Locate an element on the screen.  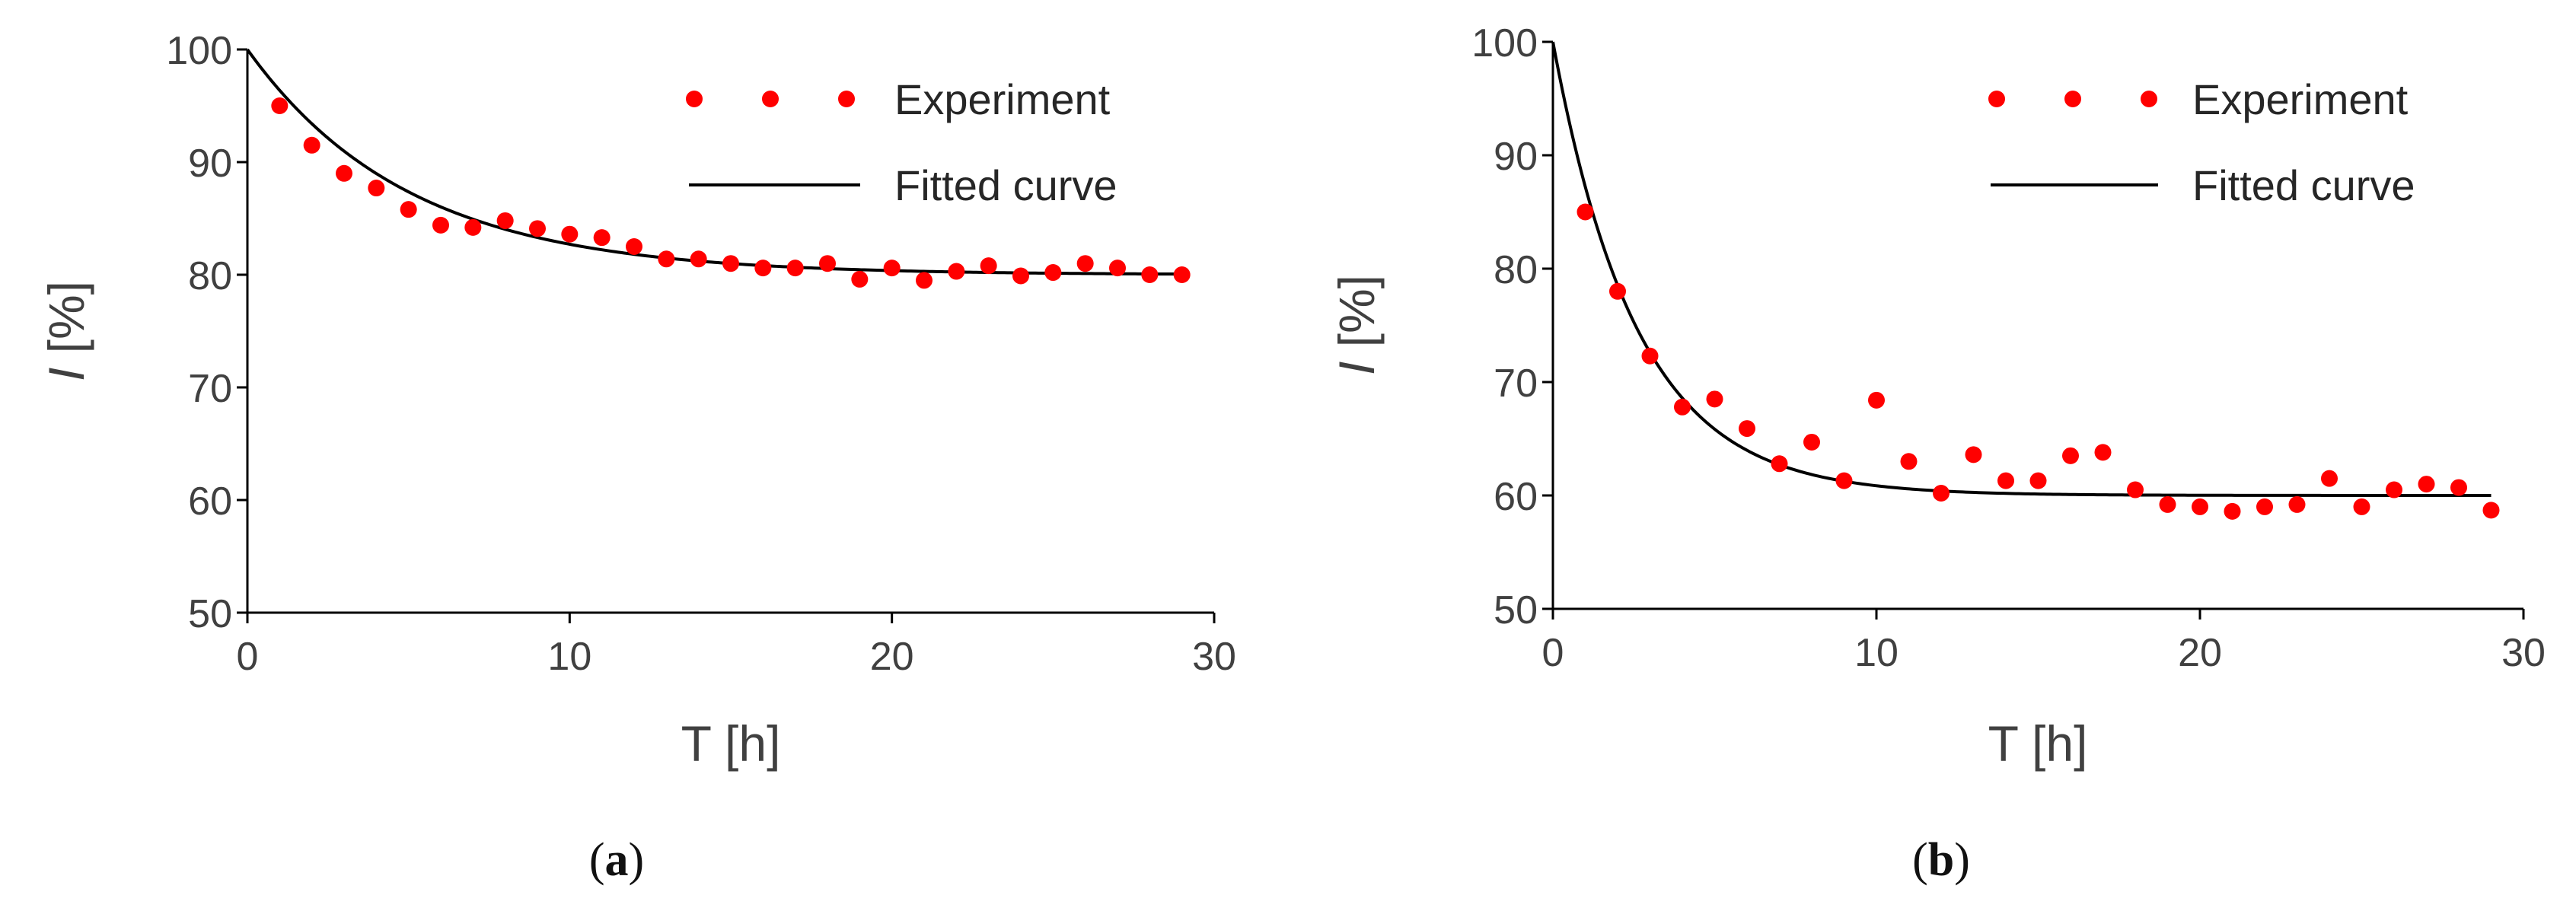
panel-a-y-tick-label: 50 is located at coordinates (210, 614).